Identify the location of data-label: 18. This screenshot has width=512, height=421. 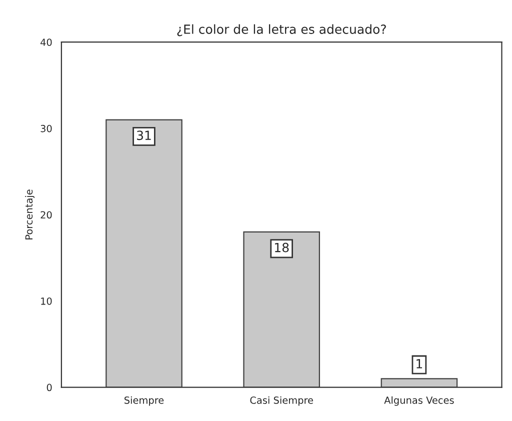
(282, 247).